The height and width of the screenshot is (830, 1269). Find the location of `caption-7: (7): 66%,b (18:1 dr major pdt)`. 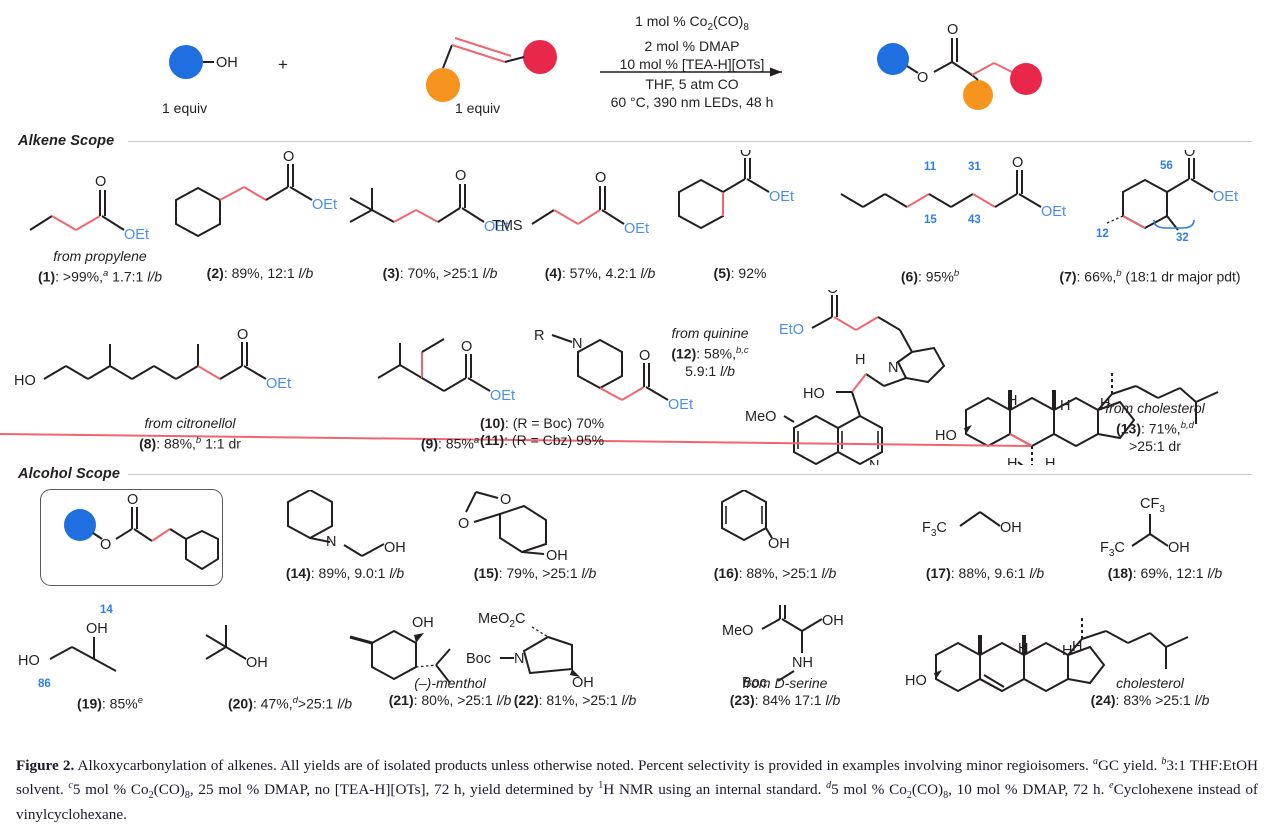

caption-7: (7): 66%,b (18:1 dr major pdt) is located at coordinates (1150, 276).